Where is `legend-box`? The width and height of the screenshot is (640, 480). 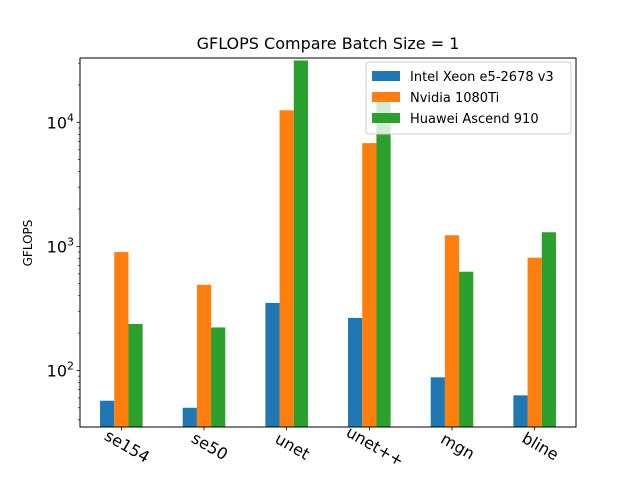
legend-box is located at coordinates (468, 98).